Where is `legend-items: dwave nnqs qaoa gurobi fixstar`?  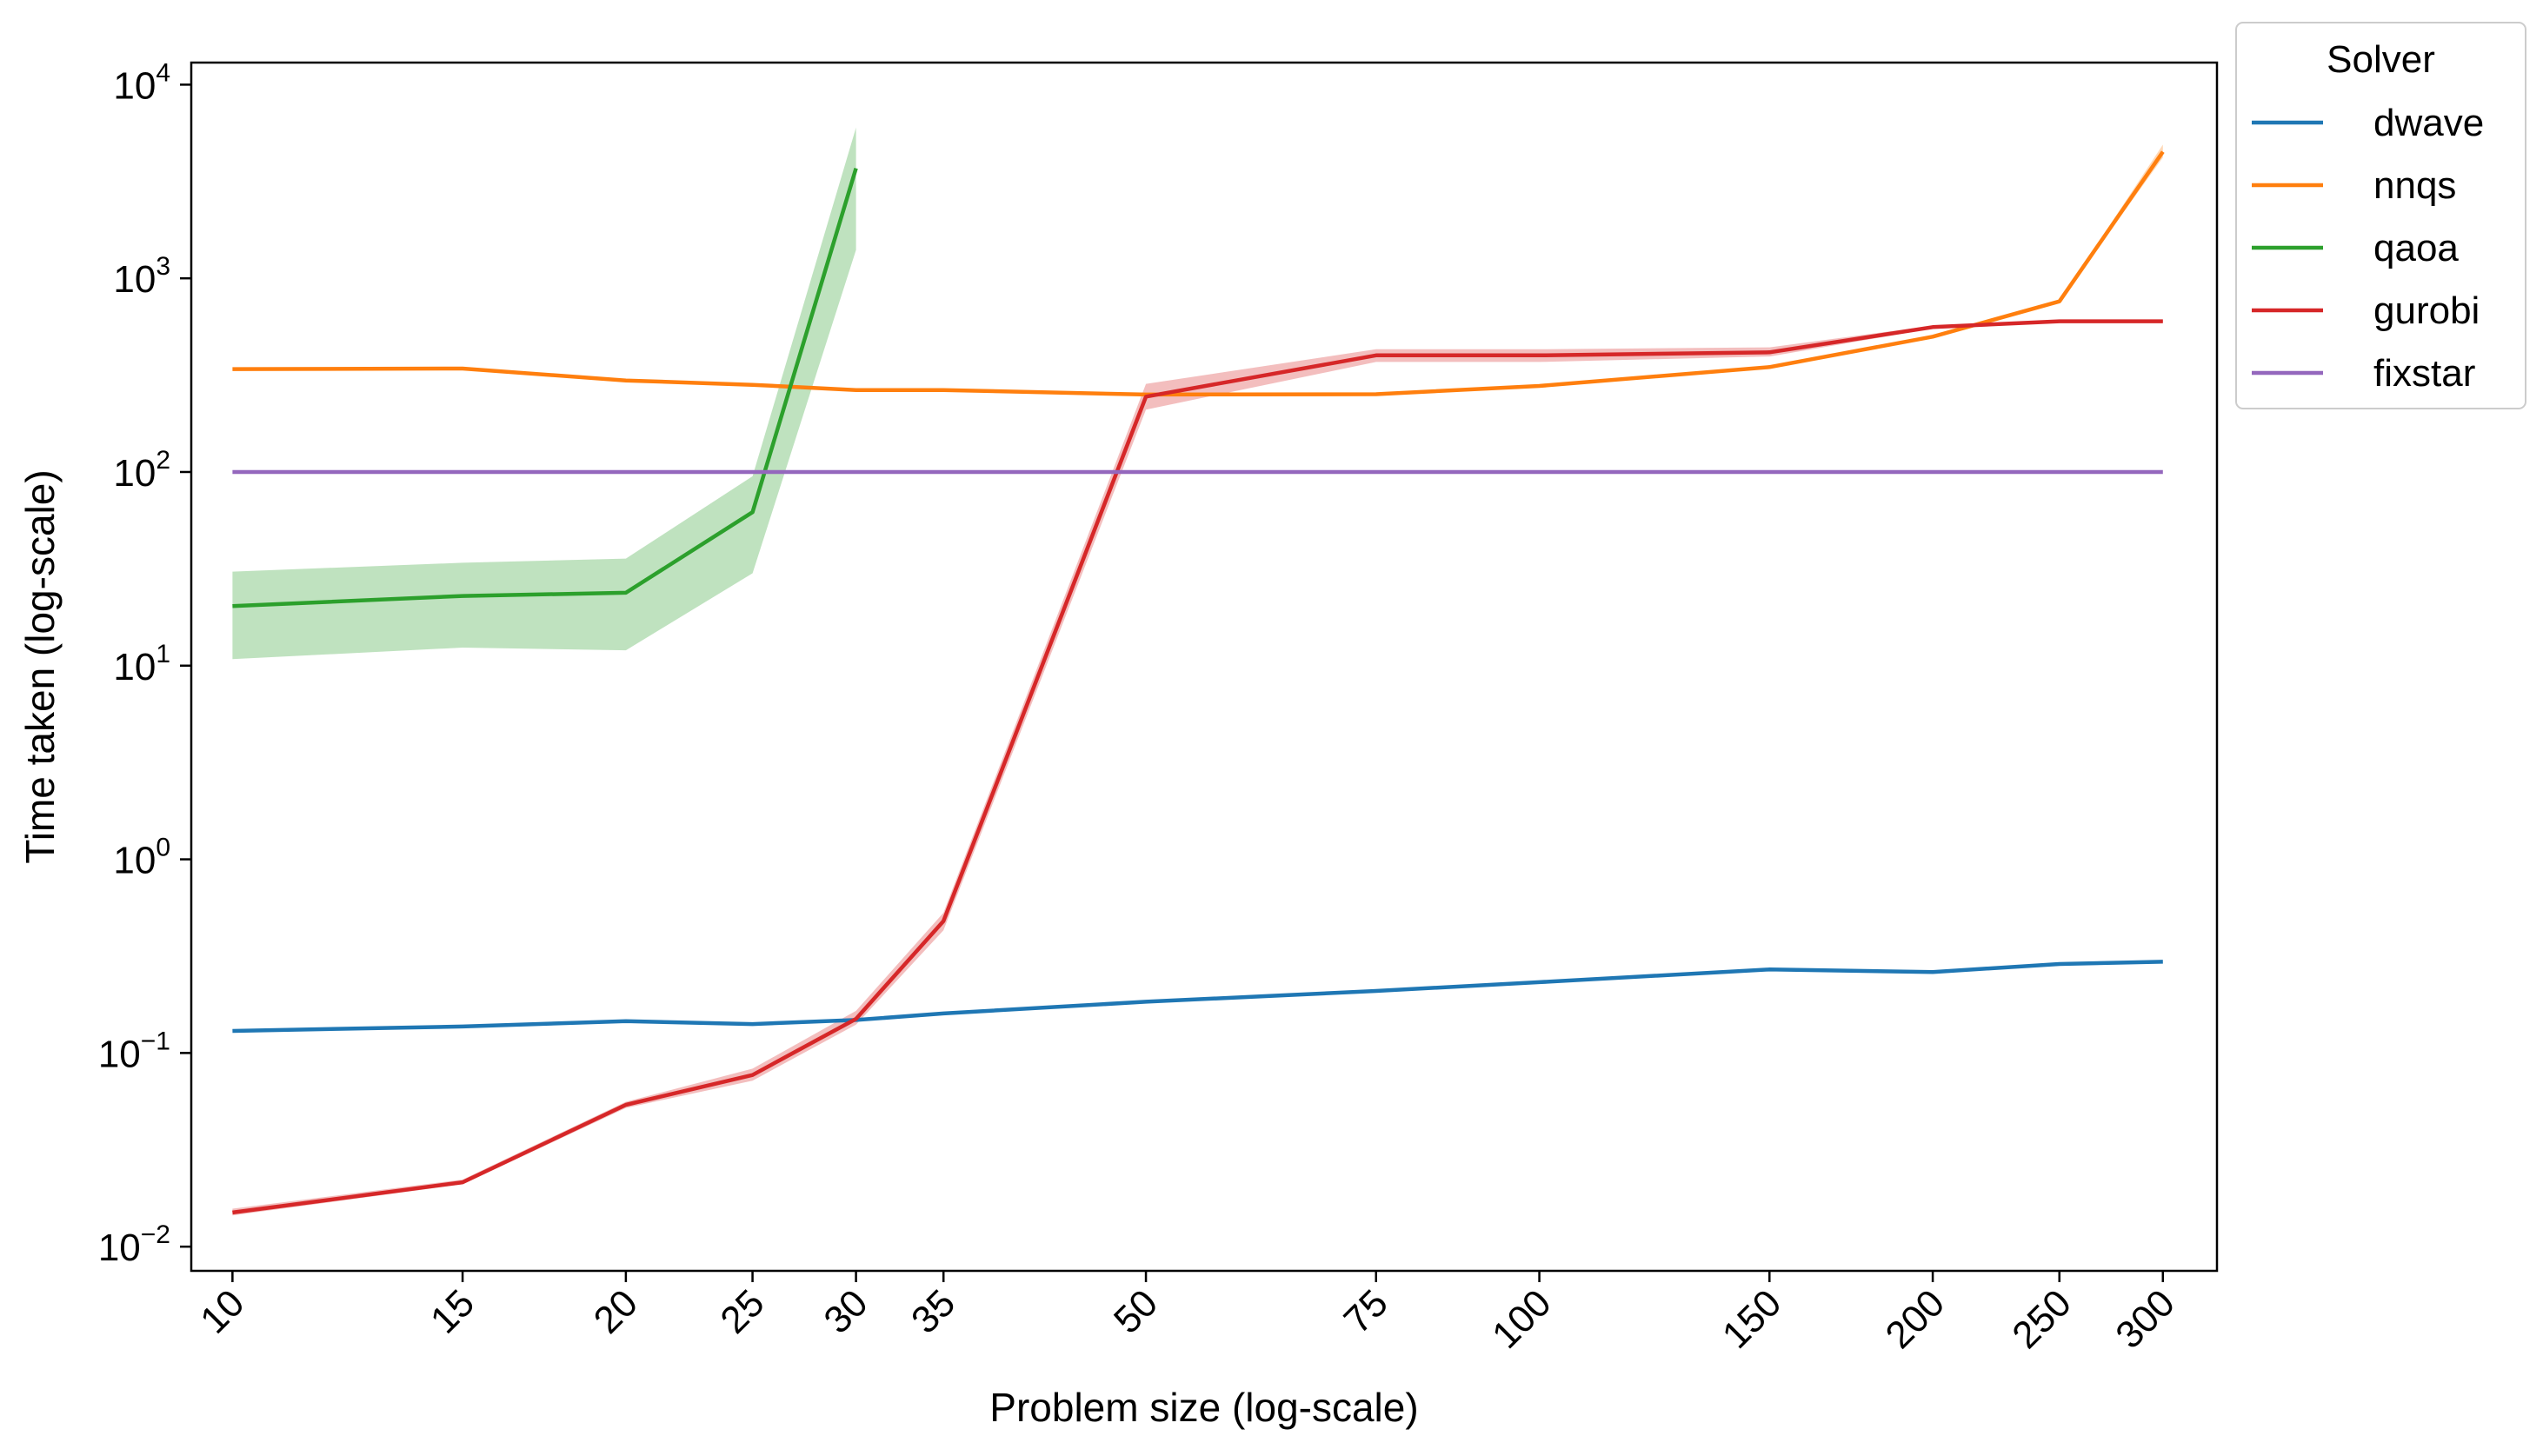 legend-items: dwave nnqs qaoa gurobi fixstar is located at coordinates (2368, 248).